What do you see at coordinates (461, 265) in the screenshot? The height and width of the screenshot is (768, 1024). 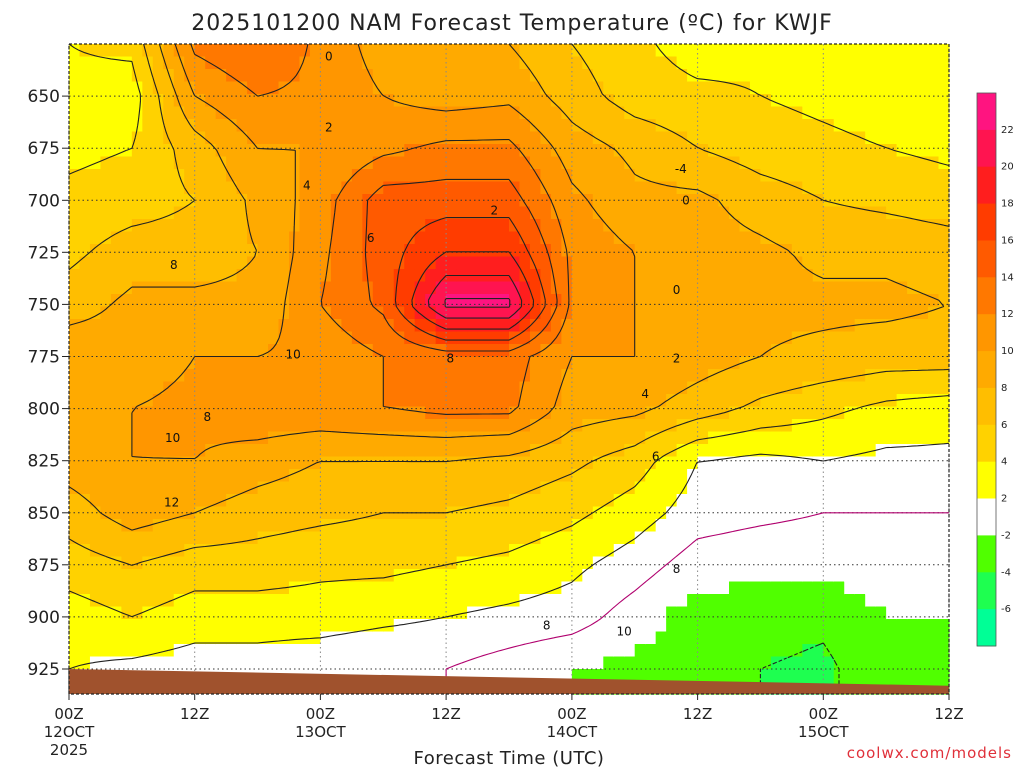 I see `contour-line` at bounding box center [461, 265].